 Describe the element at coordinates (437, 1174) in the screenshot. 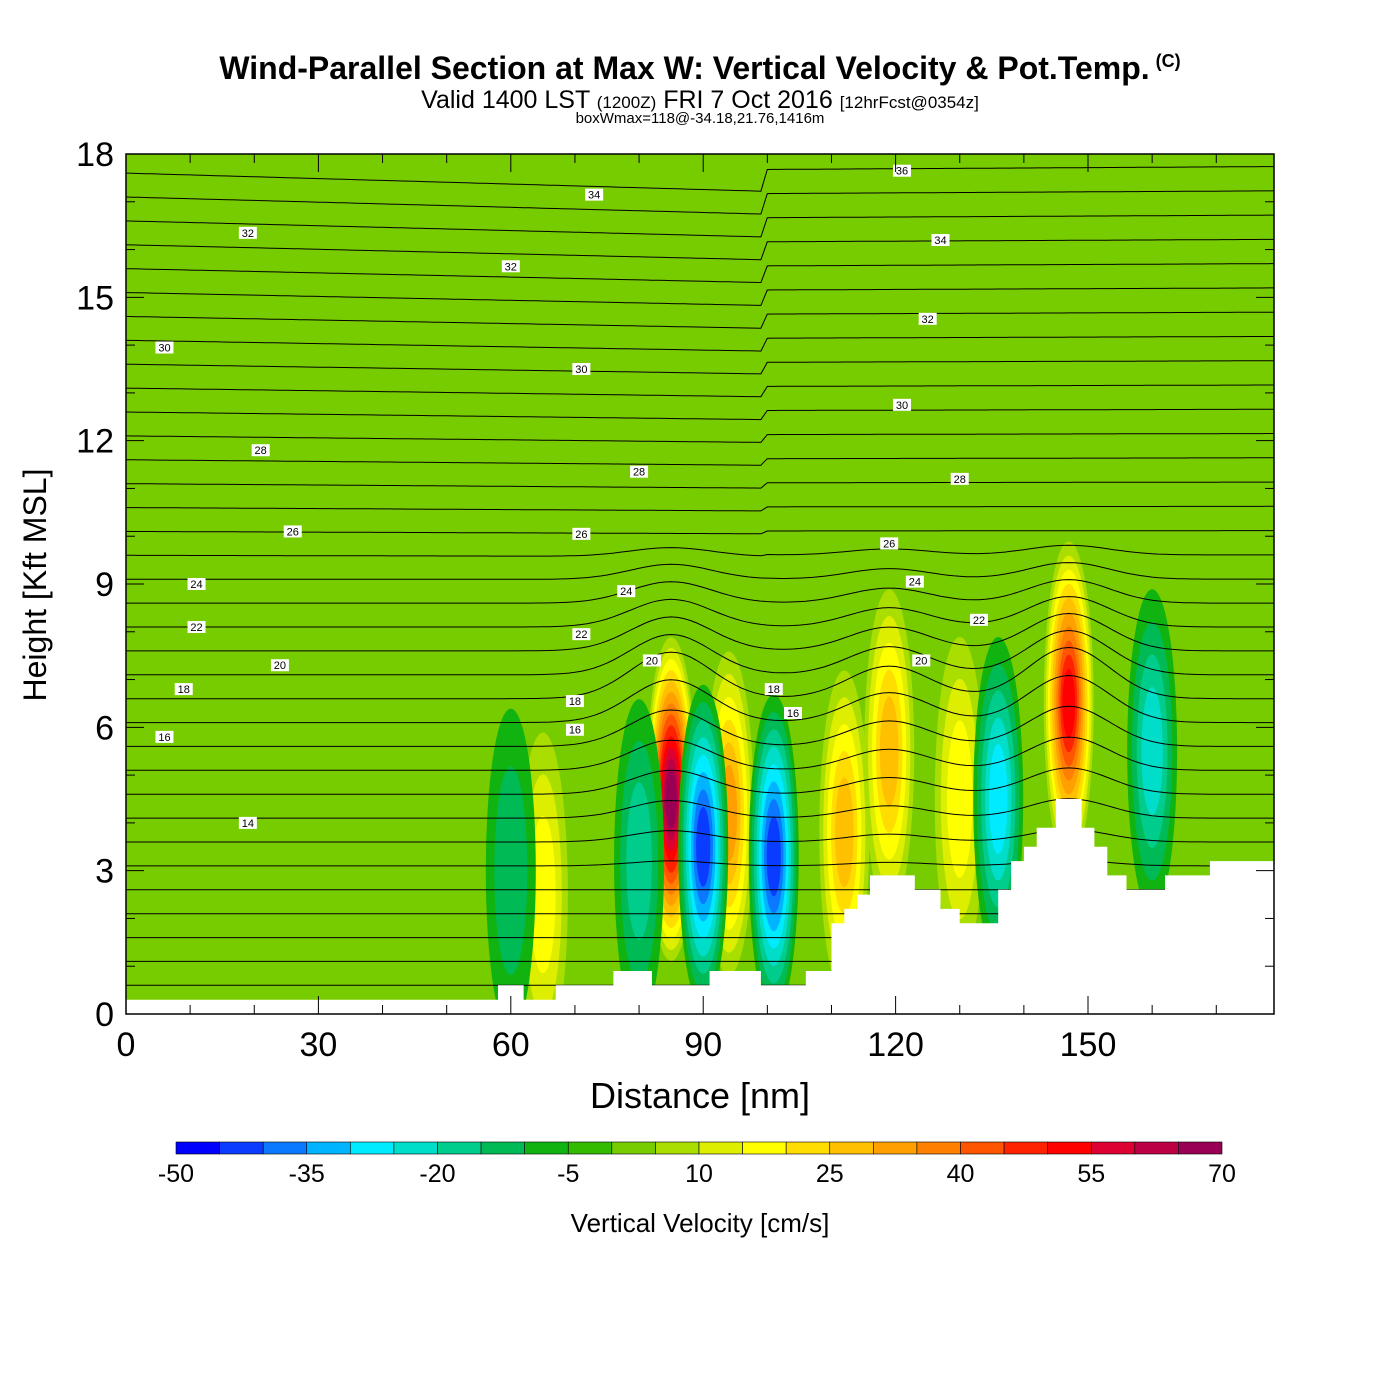

I see `colorbar-tick-label: -20` at that location.